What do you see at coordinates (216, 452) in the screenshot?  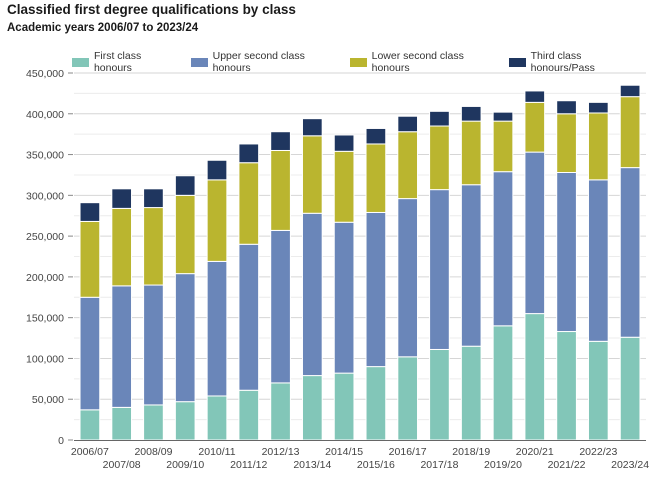 I see `x-tick-label: 2010/11` at bounding box center [216, 452].